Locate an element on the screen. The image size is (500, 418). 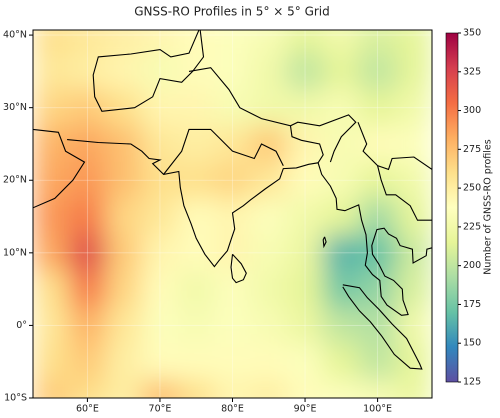
colorbar-tick-label: 150 is located at coordinates (472, 343).